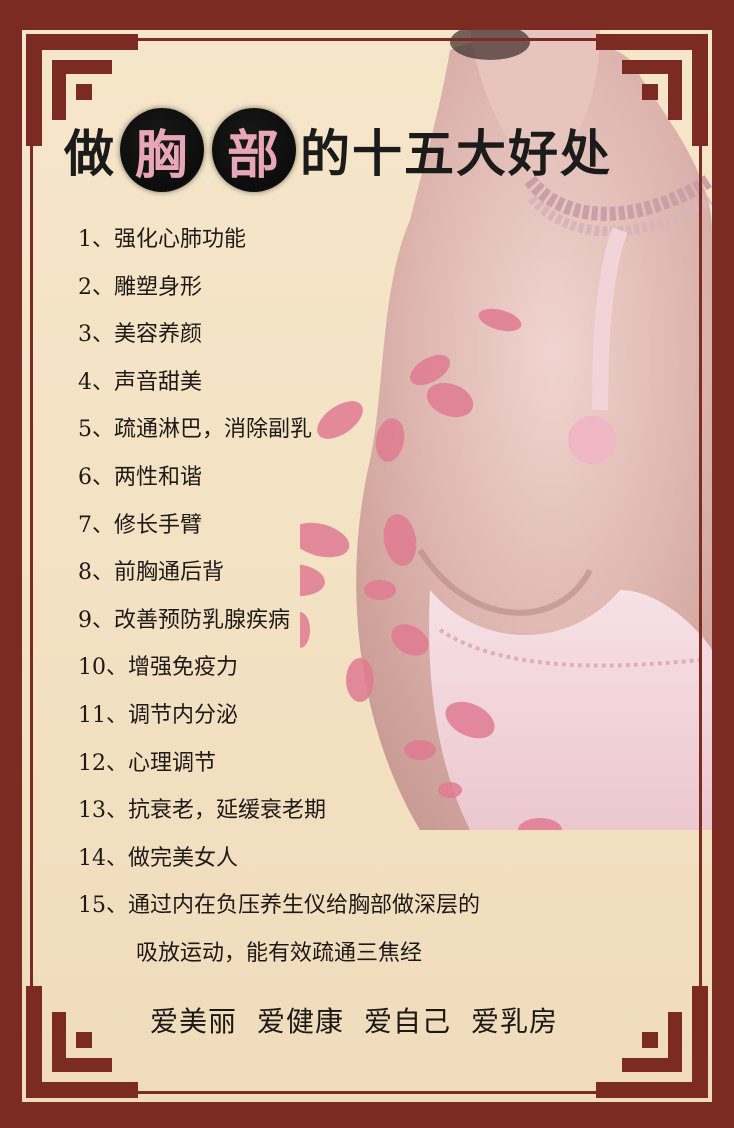 The height and width of the screenshot is (1128, 734). Describe the element at coordinates (158, 715) in the screenshot. I see `benefit-item: 11、调节内分泌` at that location.